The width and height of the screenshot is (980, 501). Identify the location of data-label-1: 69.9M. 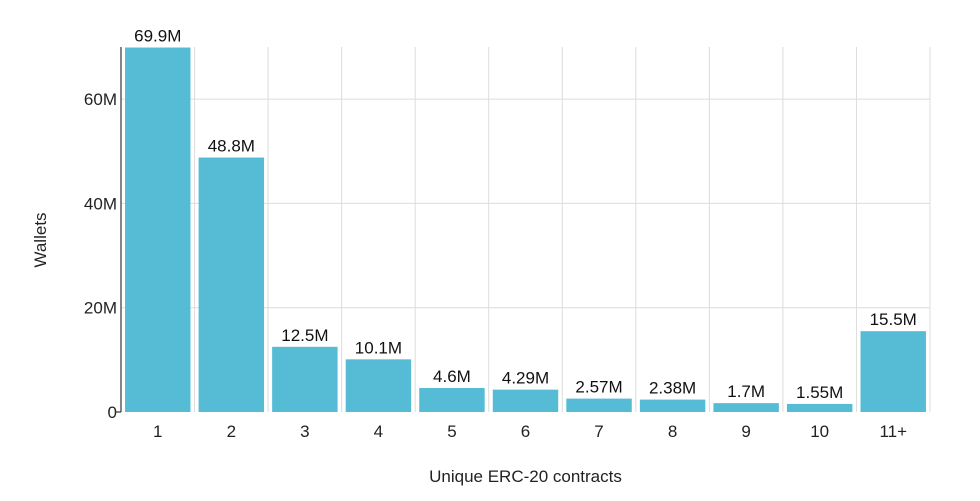
(157, 36).